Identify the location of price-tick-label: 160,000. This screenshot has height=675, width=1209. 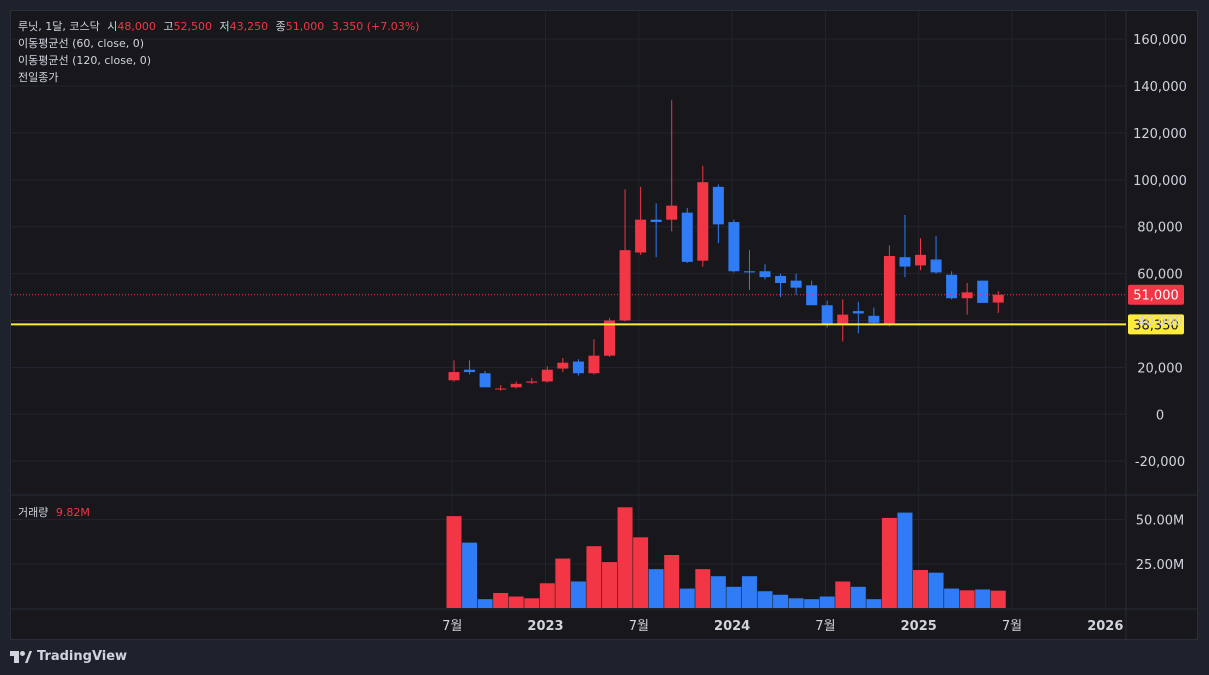
(1160, 40).